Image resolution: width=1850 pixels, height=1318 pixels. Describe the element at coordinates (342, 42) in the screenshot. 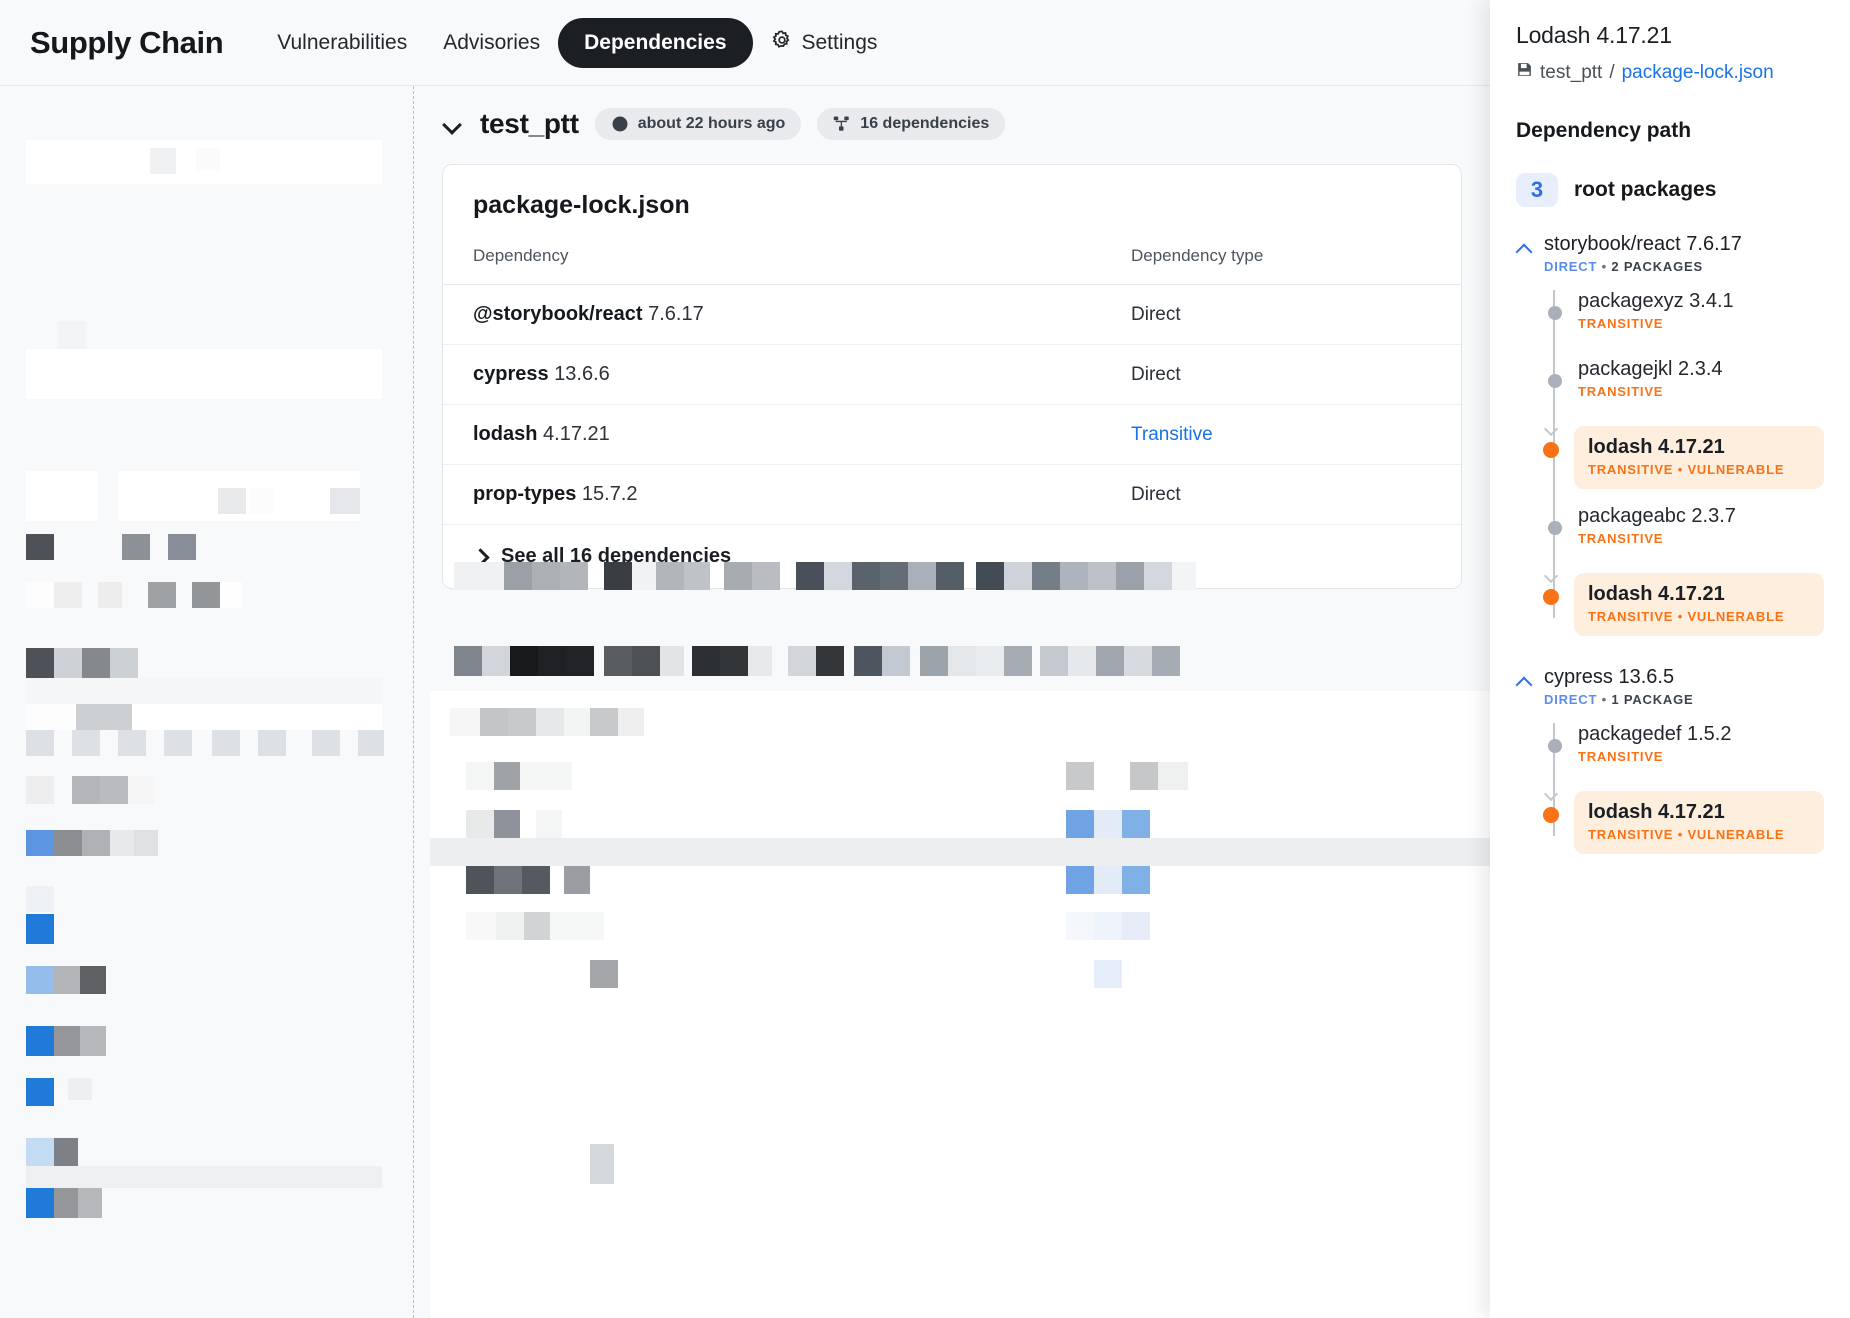

I see `nav-item-vulnerabilities: Vulnerabilities` at that location.